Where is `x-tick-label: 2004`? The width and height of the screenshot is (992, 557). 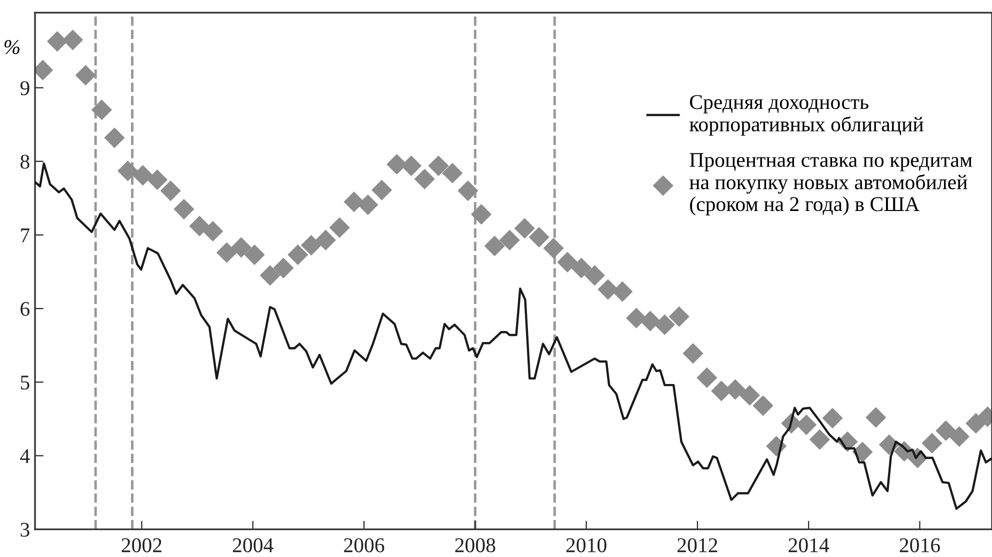 x-tick-label: 2004 is located at coordinates (253, 545).